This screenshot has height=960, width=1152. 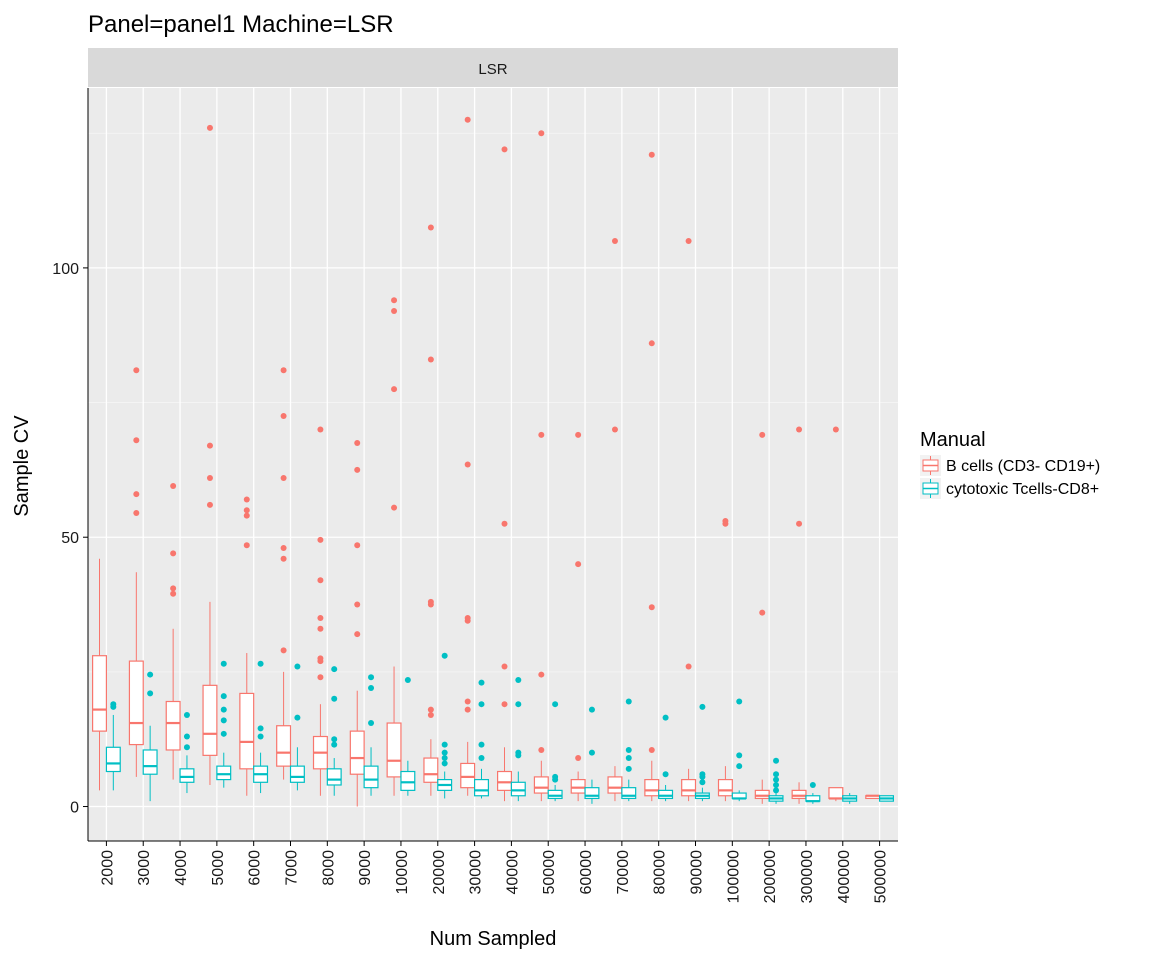 What do you see at coordinates (476, 872) in the screenshot?
I see `x-tick-label: 30000` at bounding box center [476, 872].